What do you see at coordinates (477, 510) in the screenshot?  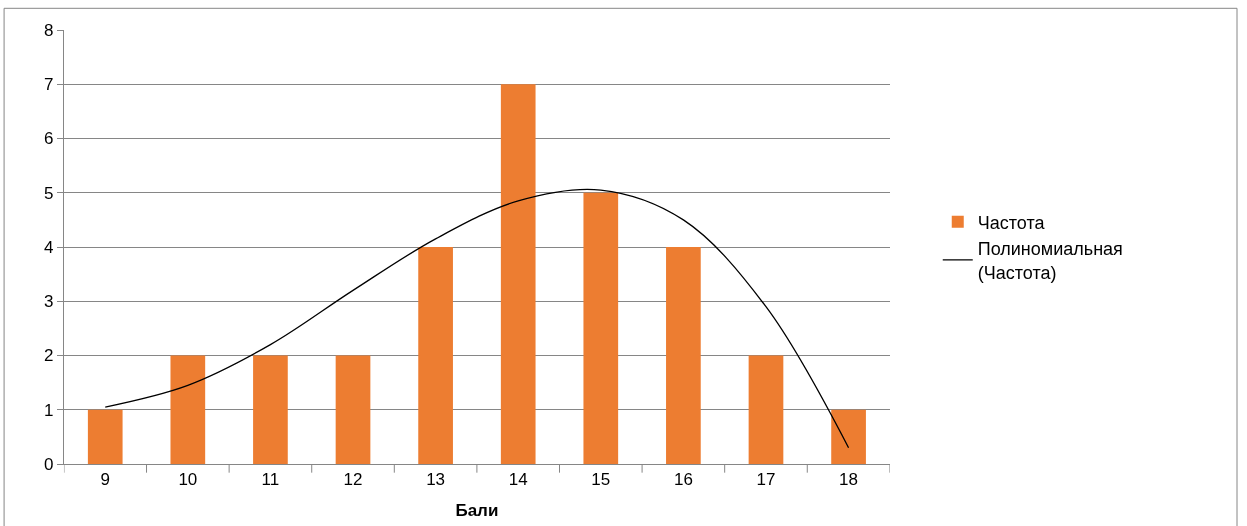 I see `x-axis-title: Бали` at bounding box center [477, 510].